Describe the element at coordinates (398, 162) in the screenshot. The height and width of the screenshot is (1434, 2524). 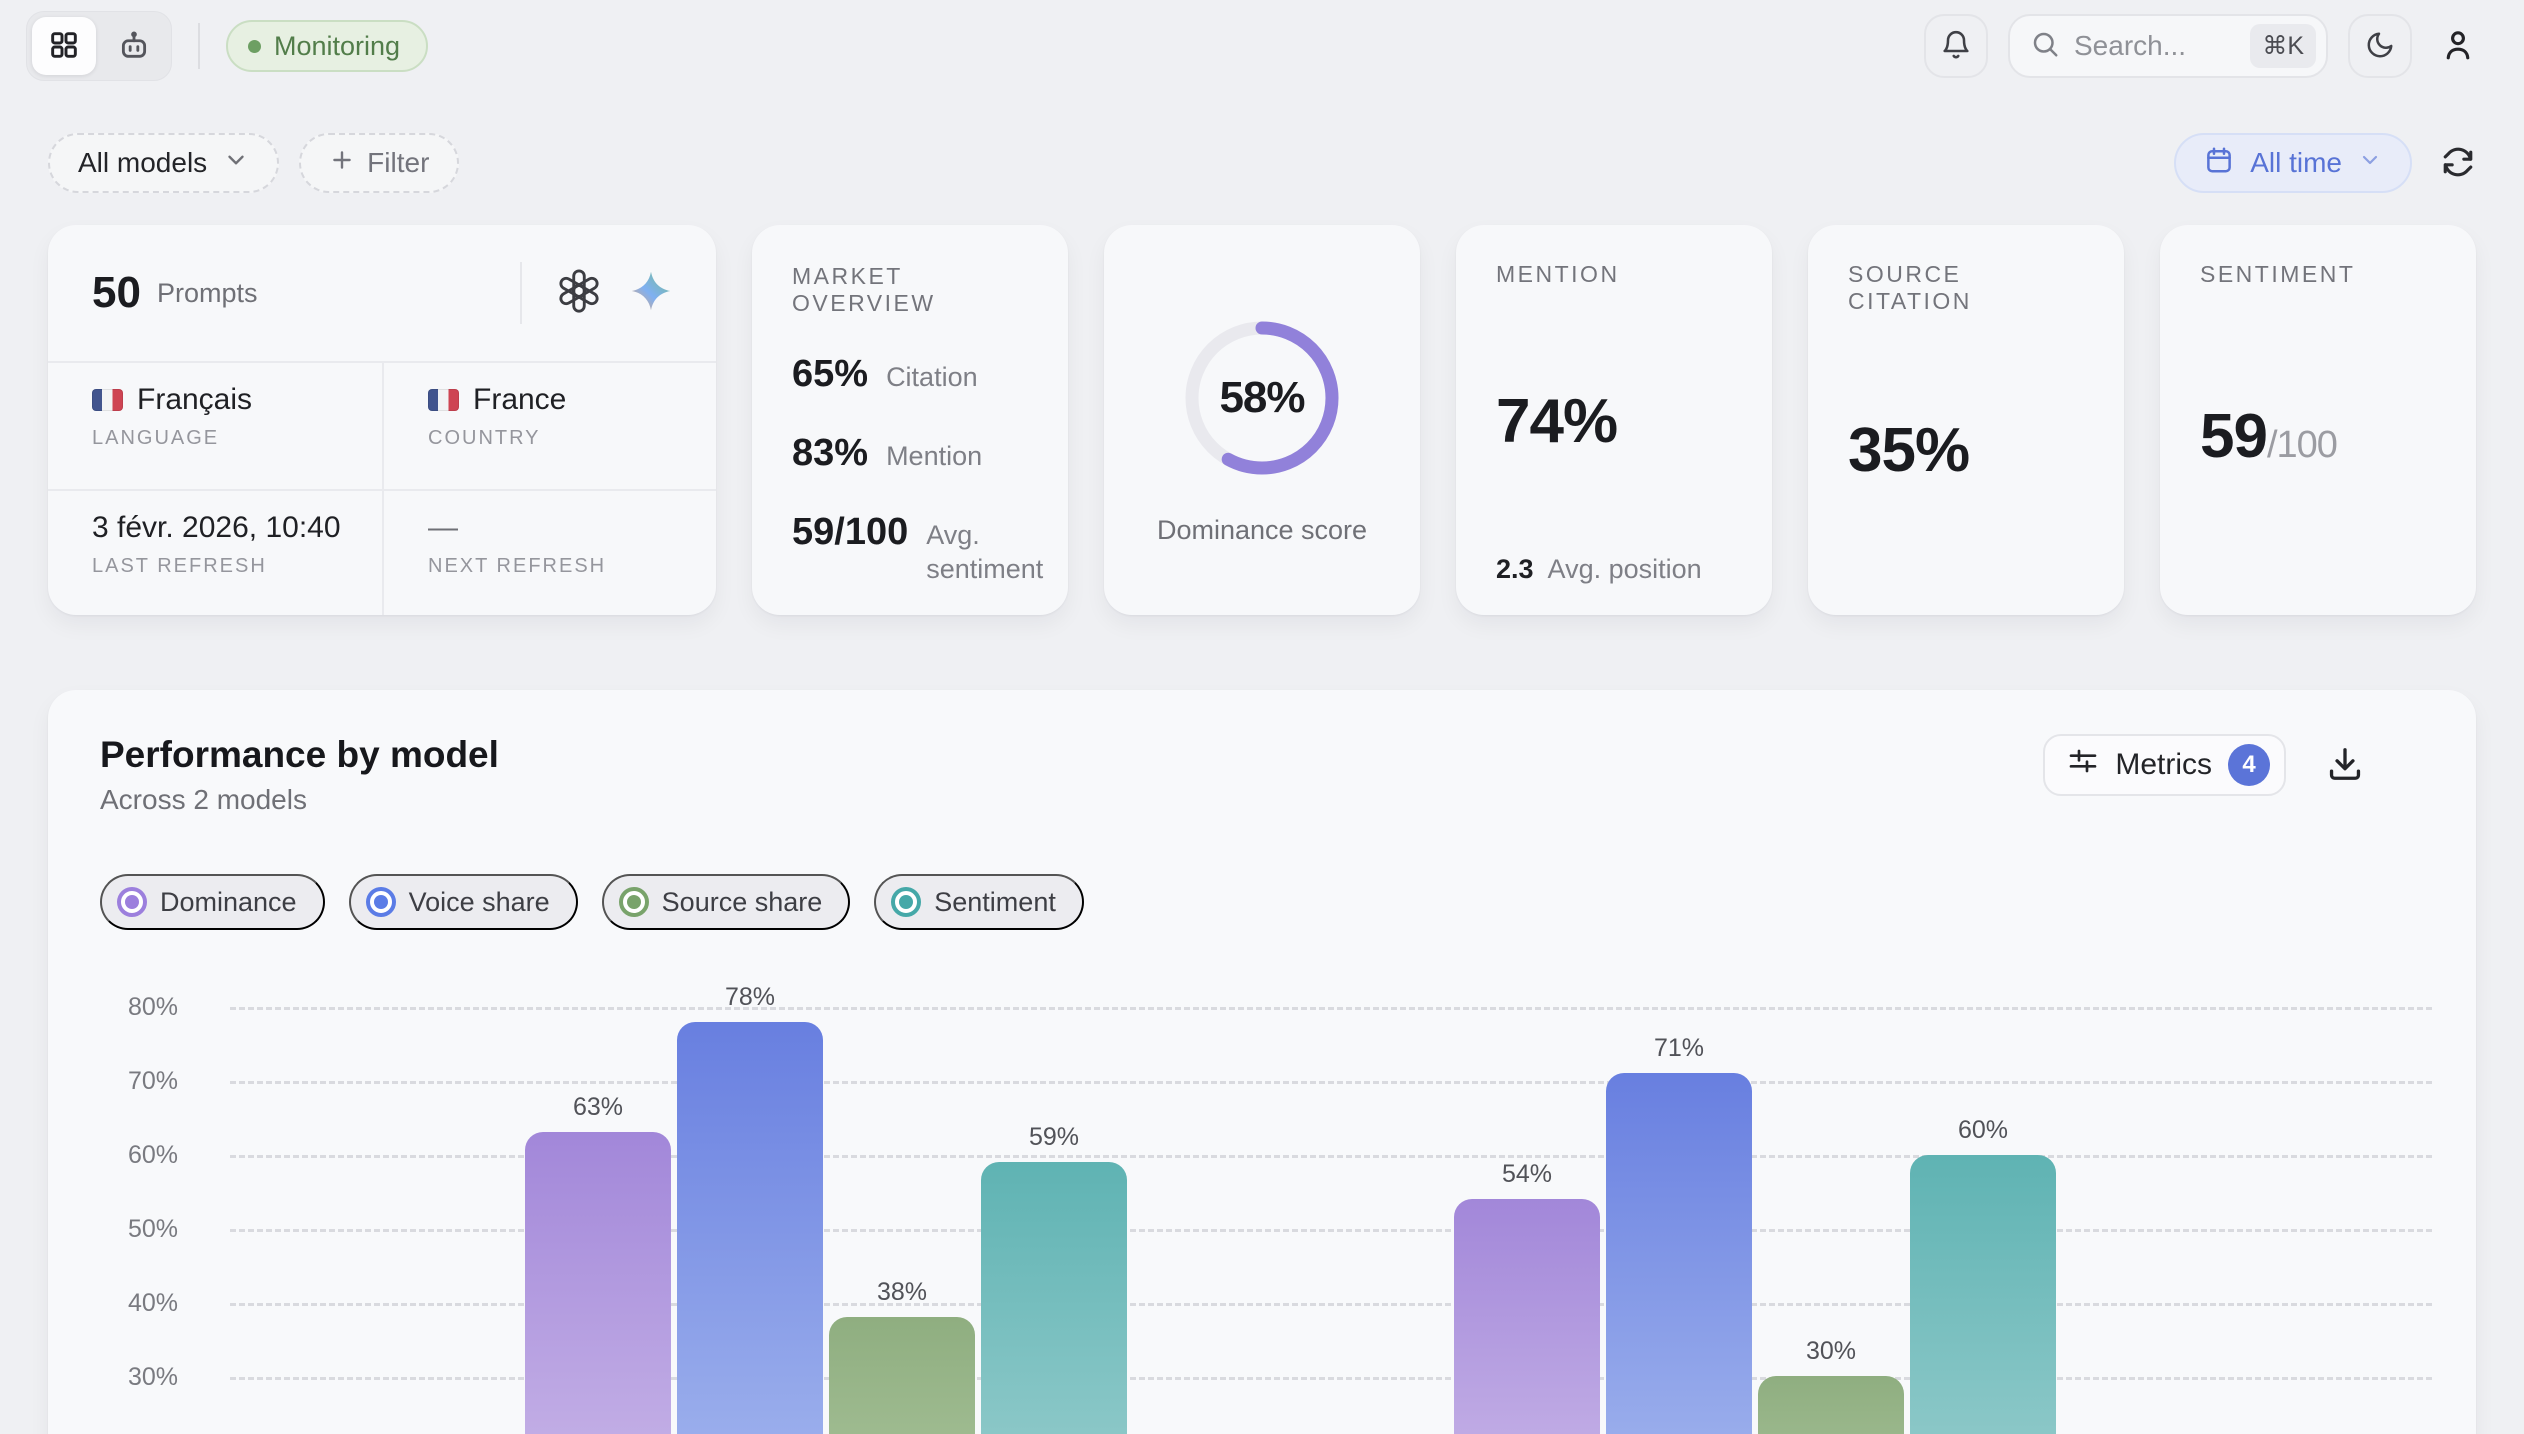
I see `add-filter-label: Filter` at that location.